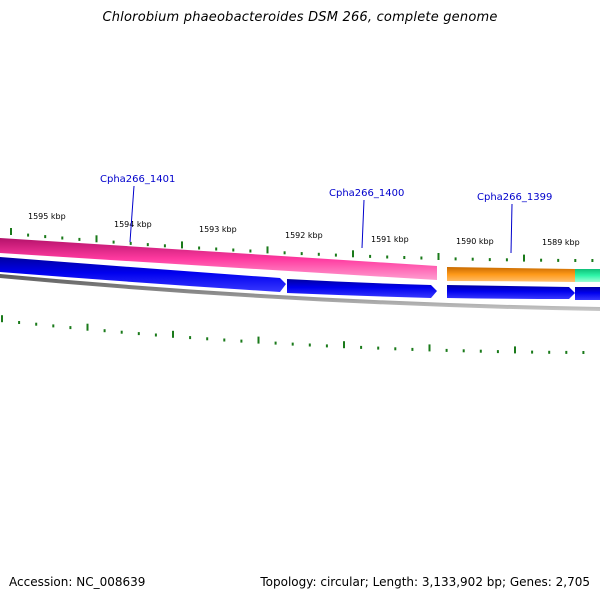 The height and width of the screenshot is (600, 600). Describe the element at coordinates (137, 179) in the screenshot. I see `gene-label-cpha266-1401: Cpha266_1401` at that location.